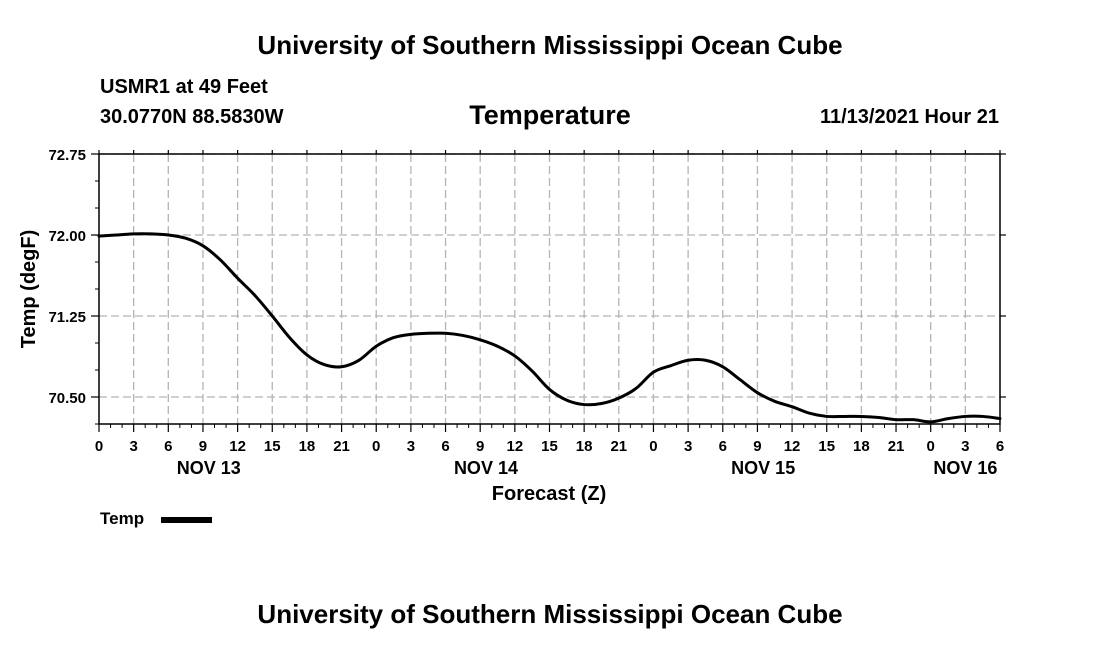 Image resolution: width=1100 pixels, height=650 pixels. What do you see at coordinates (67, 236) in the screenshot?
I see `y-tick-label: 72.00` at bounding box center [67, 236].